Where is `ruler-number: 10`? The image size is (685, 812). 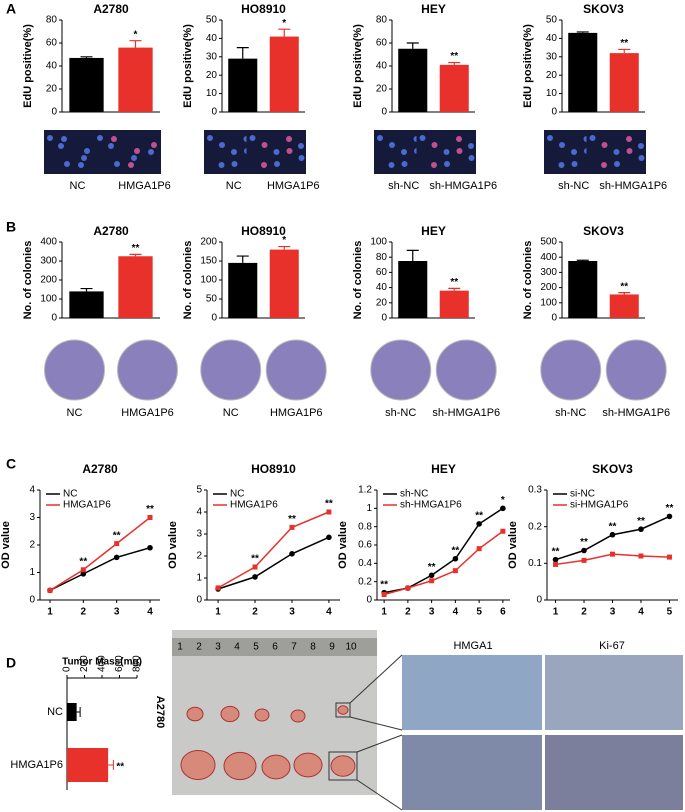 ruler-number: 10 is located at coordinates (351, 647).